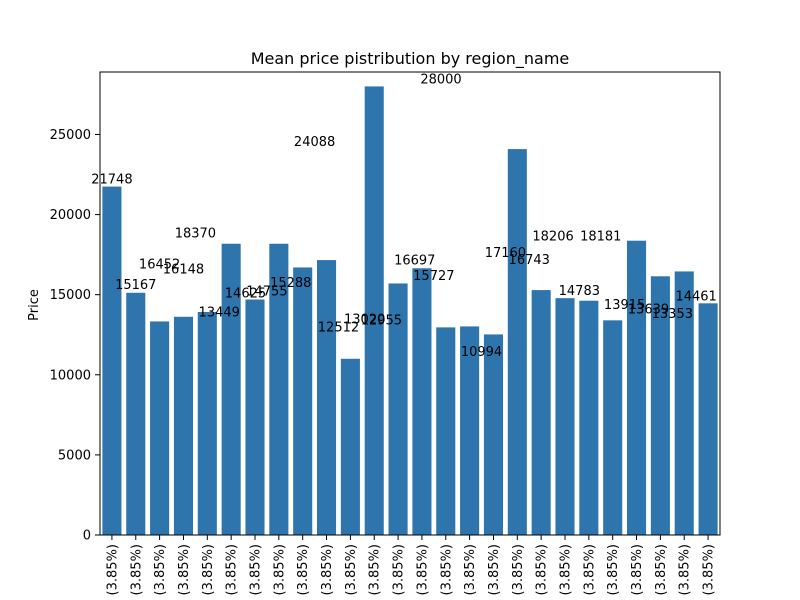  I want to click on data-label: 18181, so click(600, 237).